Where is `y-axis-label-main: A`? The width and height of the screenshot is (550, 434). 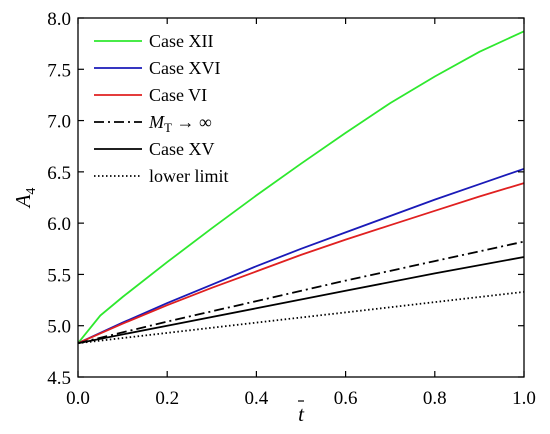
y-axis-label-main: A is located at coordinates (23, 201).